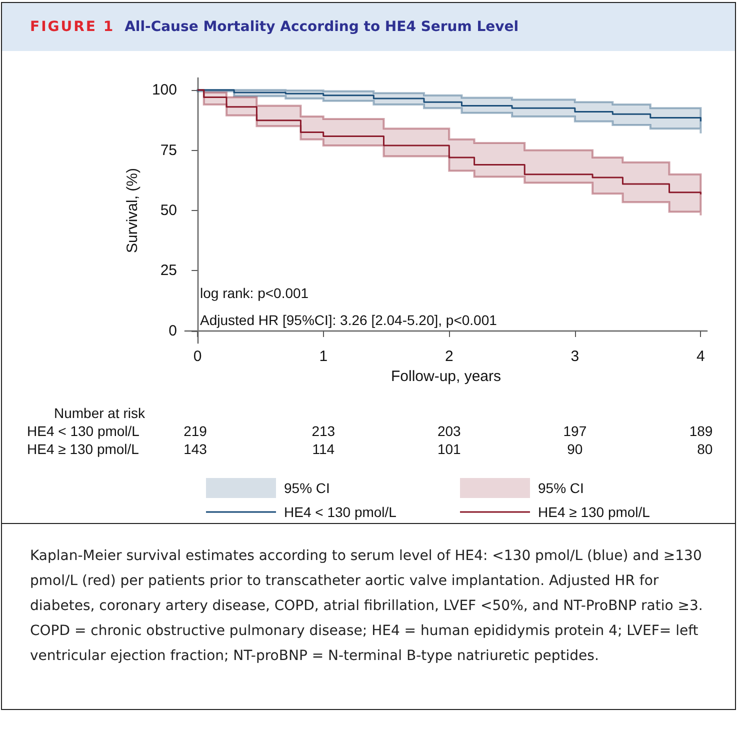 This screenshot has height=742, width=740. I want to click on annotation: log rank: p<0.001, so click(254, 293).